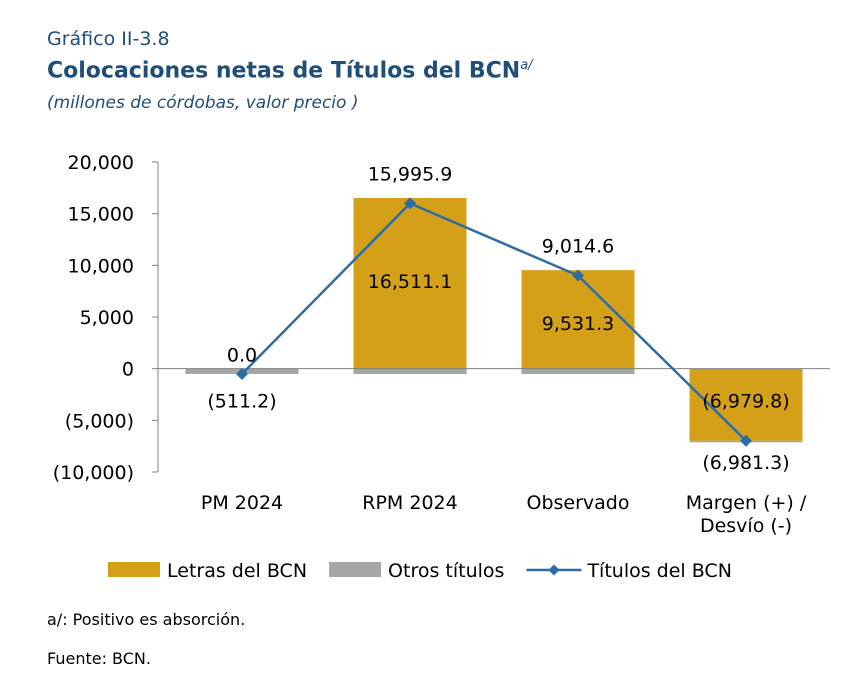  Describe the element at coordinates (134, 569) in the screenshot. I see `legend-swatch-letras-del-bcn` at that location.